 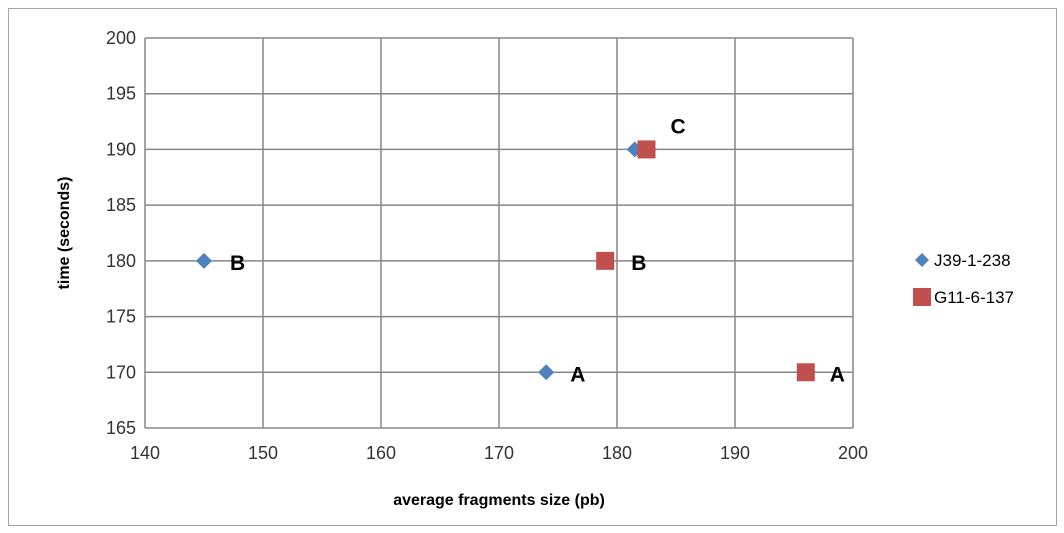 I want to click on point-label: C, so click(x=678, y=126).